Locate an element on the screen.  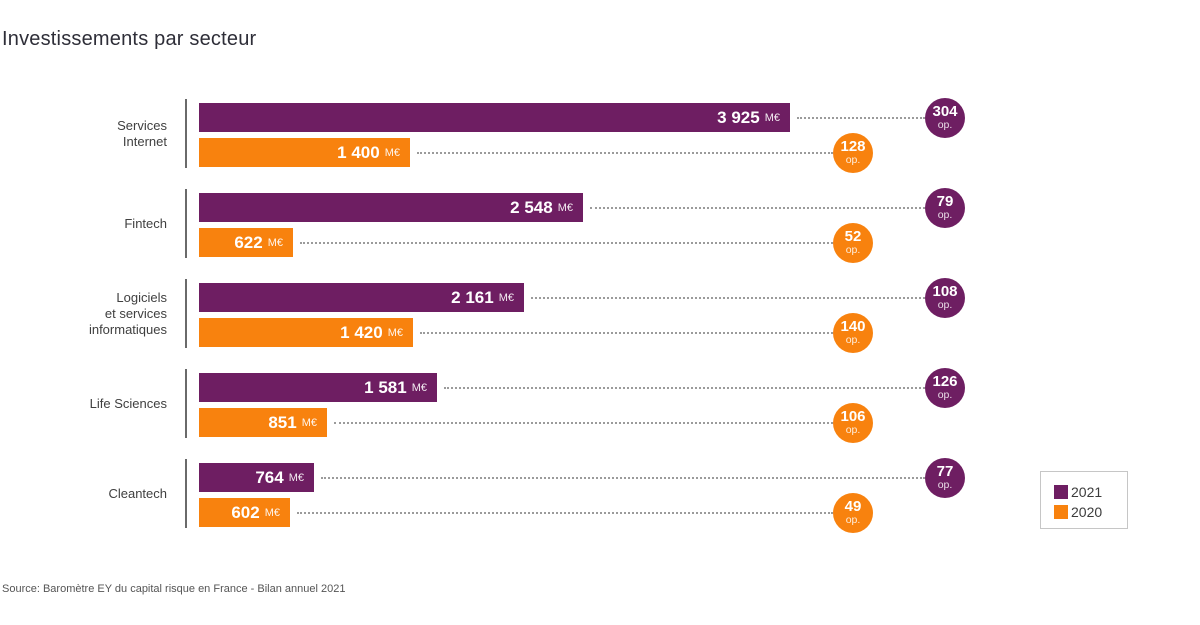
bar-2020-cleantech: 602 M€ is located at coordinates (244, 512).